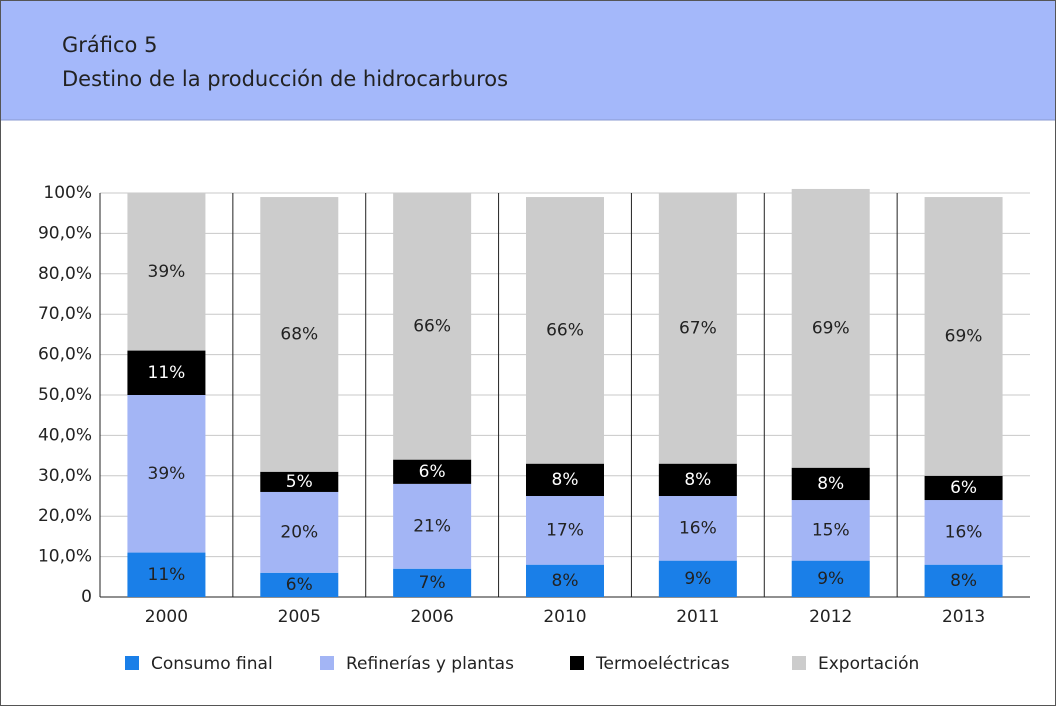  Describe the element at coordinates (67, 193) in the screenshot. I see `y-tick-label: 100%` at that location.